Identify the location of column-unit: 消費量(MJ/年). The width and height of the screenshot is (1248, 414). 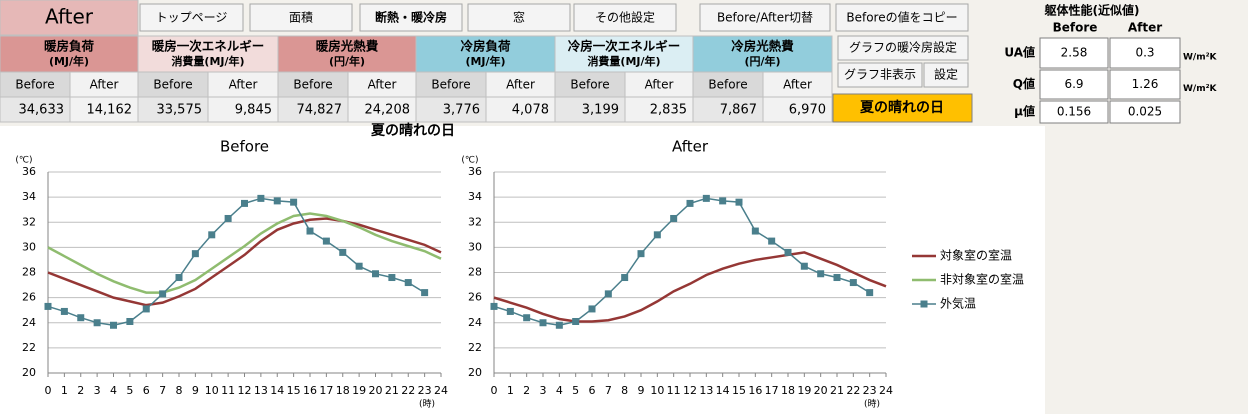
(623, 61).